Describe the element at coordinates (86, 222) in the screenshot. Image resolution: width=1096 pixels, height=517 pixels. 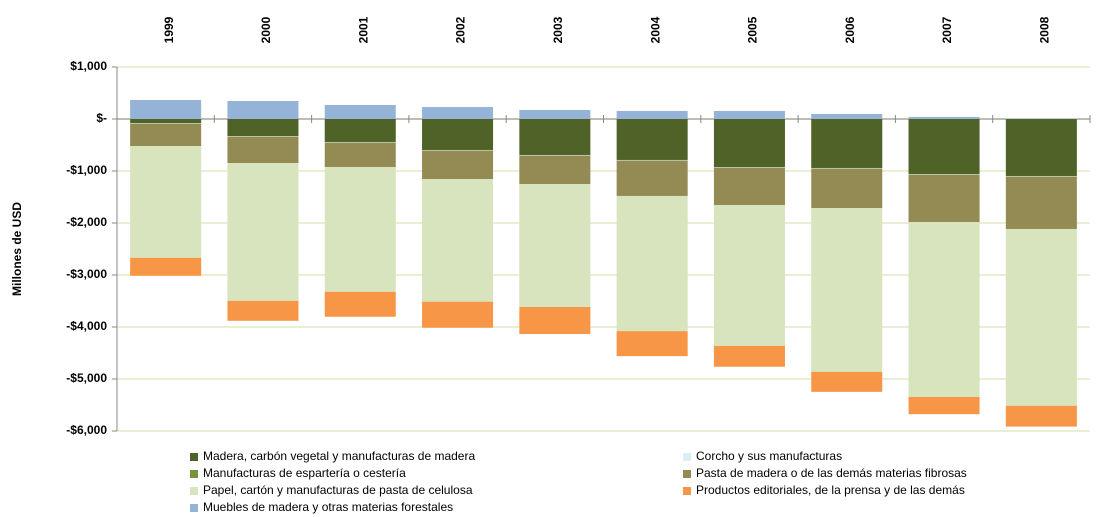
I see `y-tick-label: -$2,000` at that location.